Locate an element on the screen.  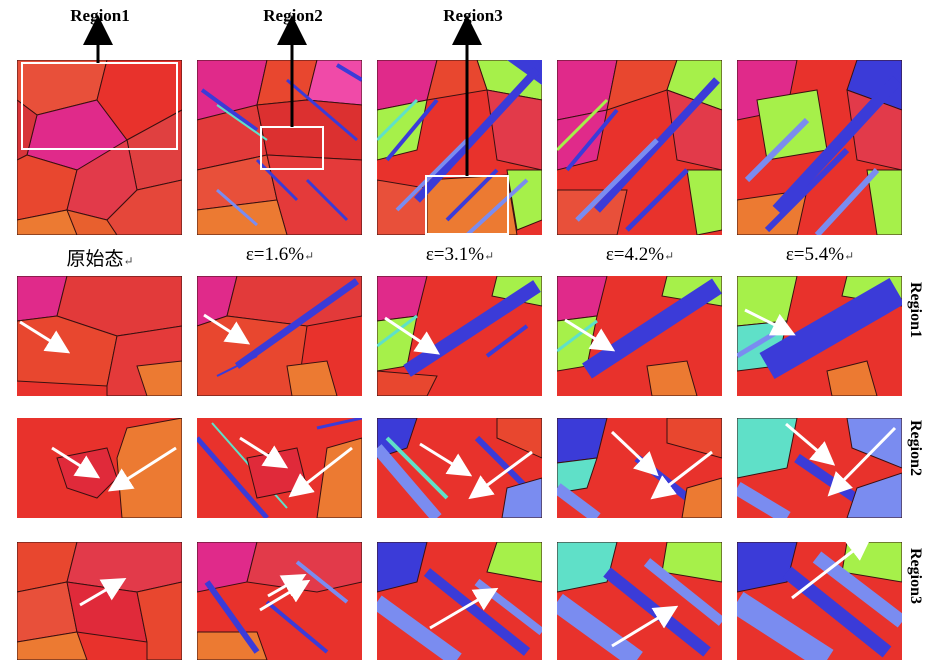
map-row1-col2 is located at coordinates (279, 147).